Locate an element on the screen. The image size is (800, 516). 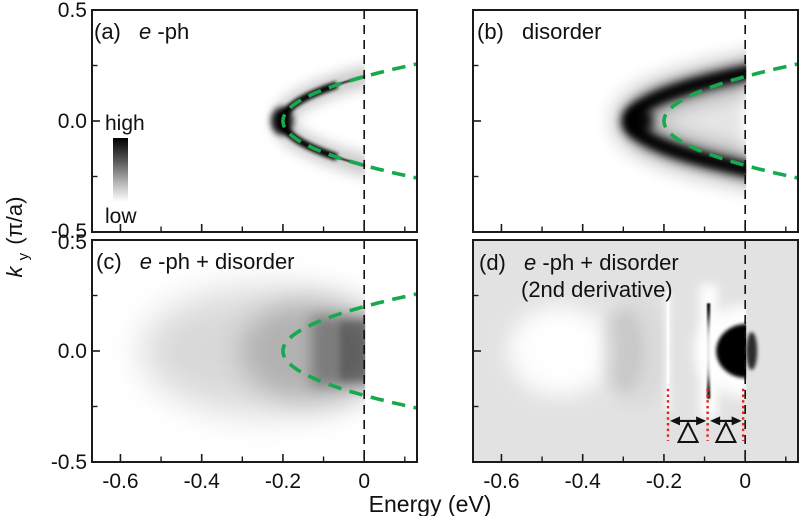
panel-a-title-rest: -ph is located at coordinates (173, 31).